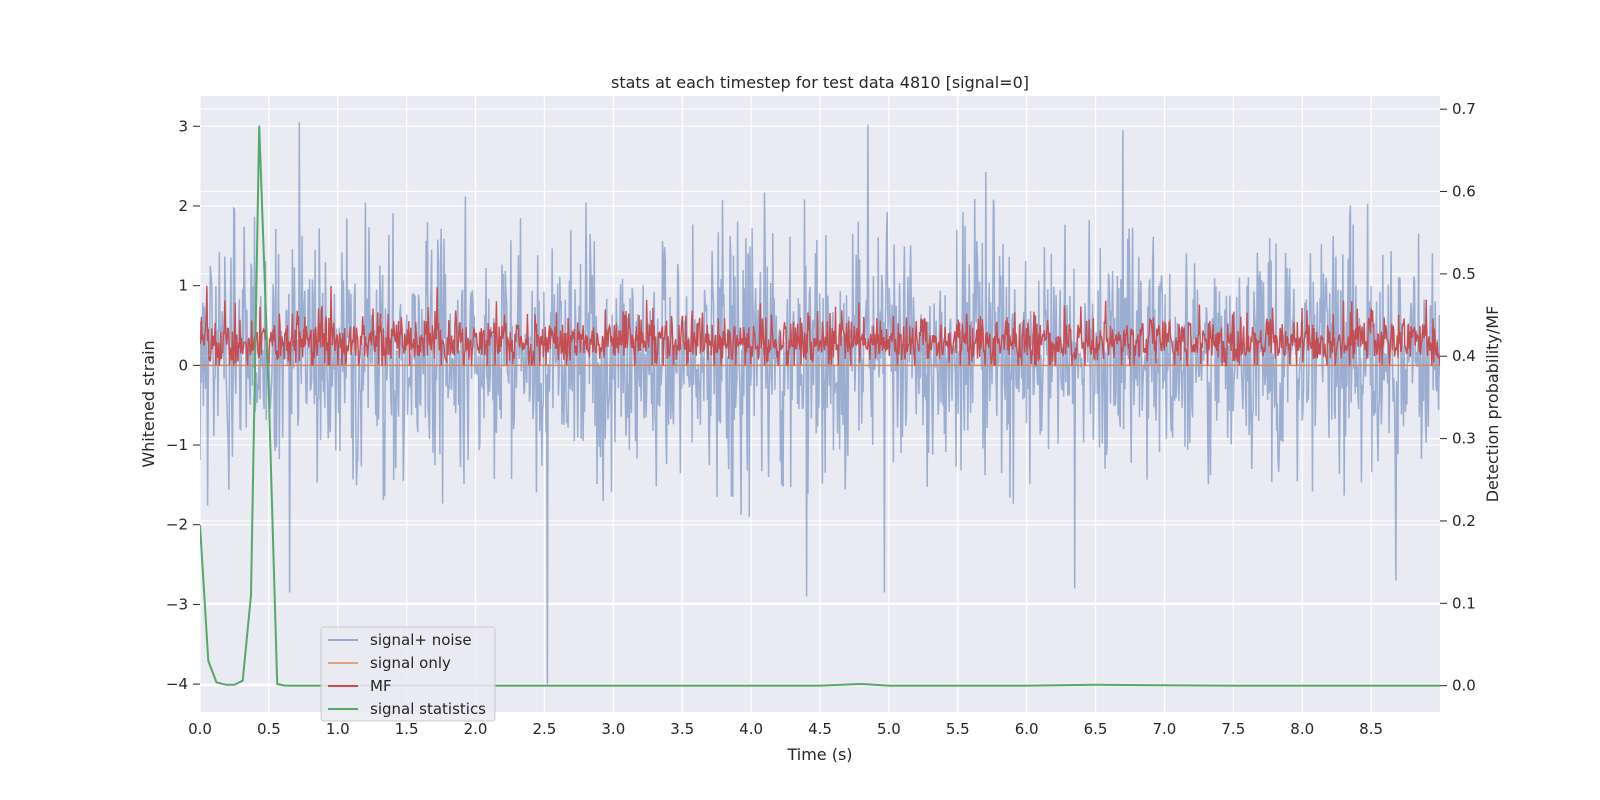  I want to click on y-tick-label: −3, so click(177, 604).